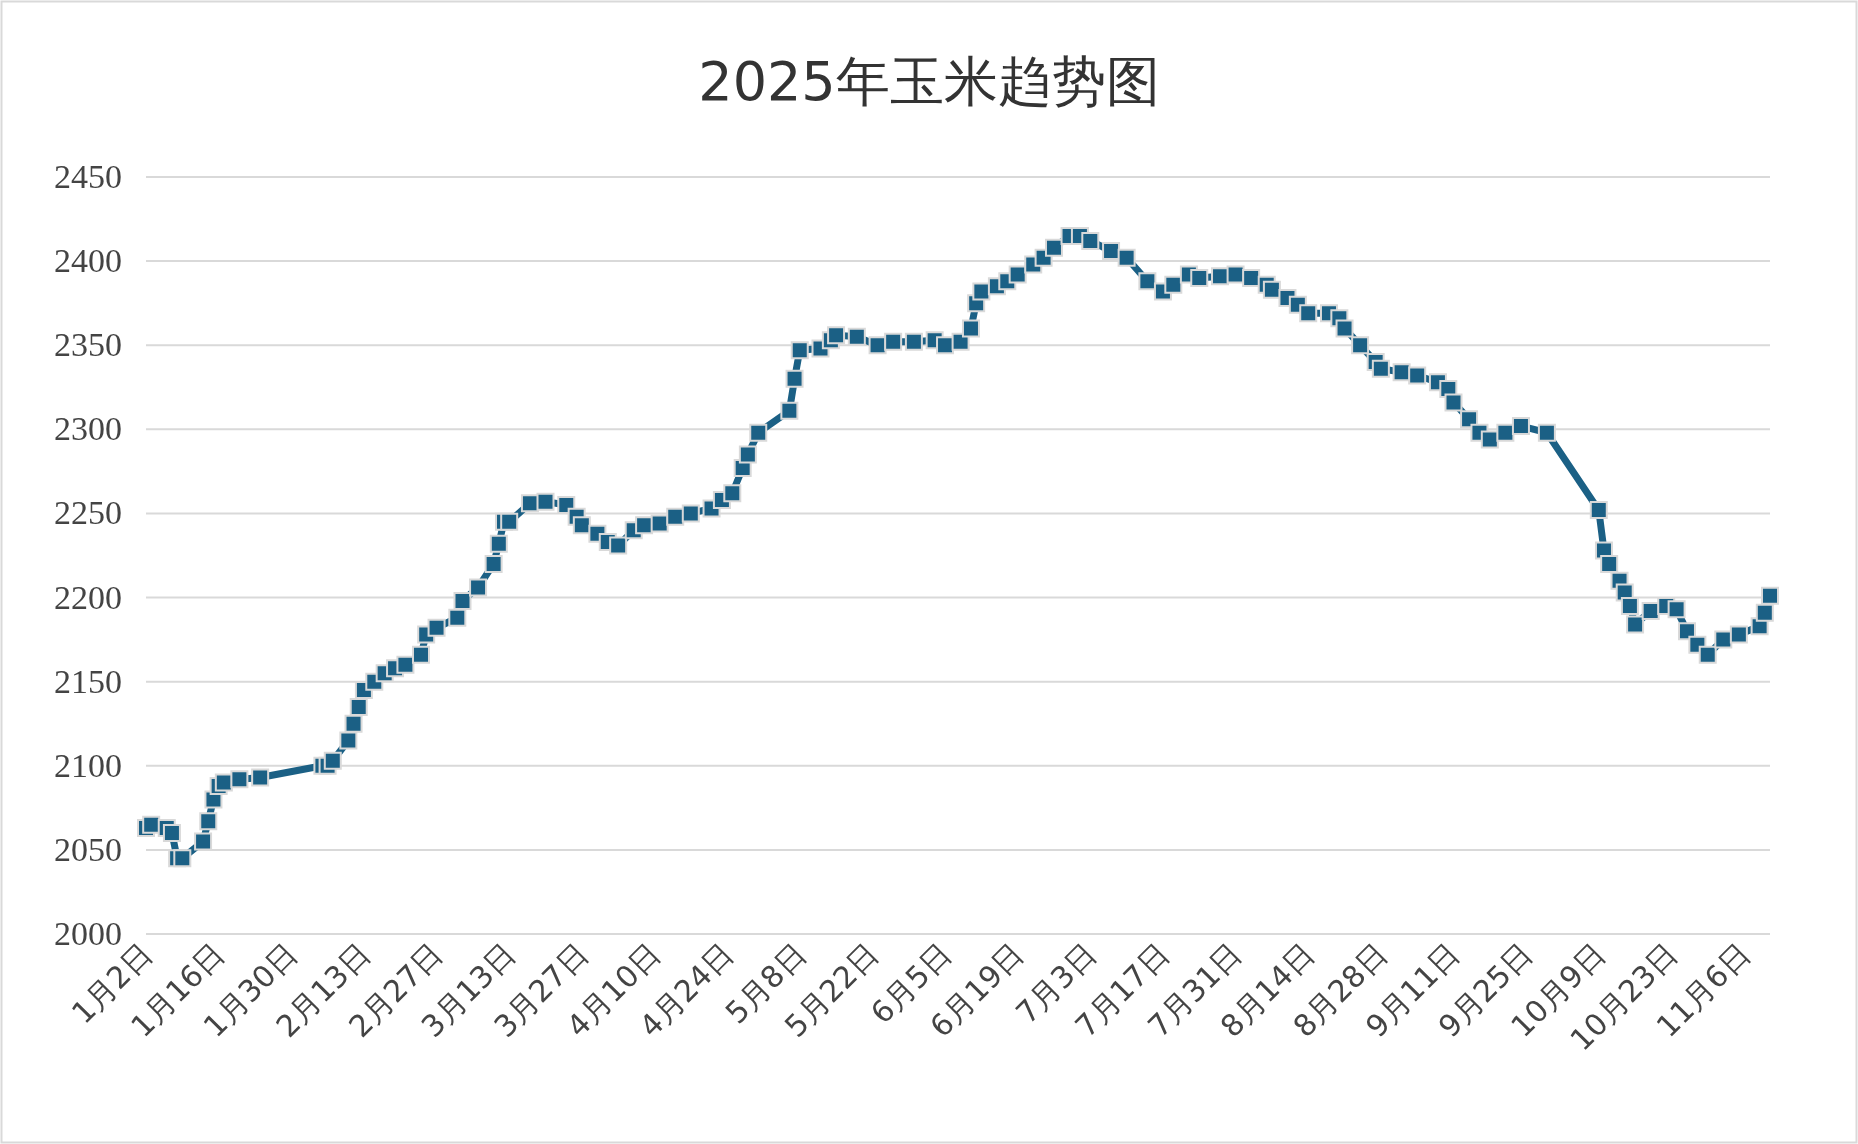 This screenshot has height=1144, width=1858. Describe the element at coordinates (88, 933) in the screenshot. I see `y-tick-label: 2000` at that location.